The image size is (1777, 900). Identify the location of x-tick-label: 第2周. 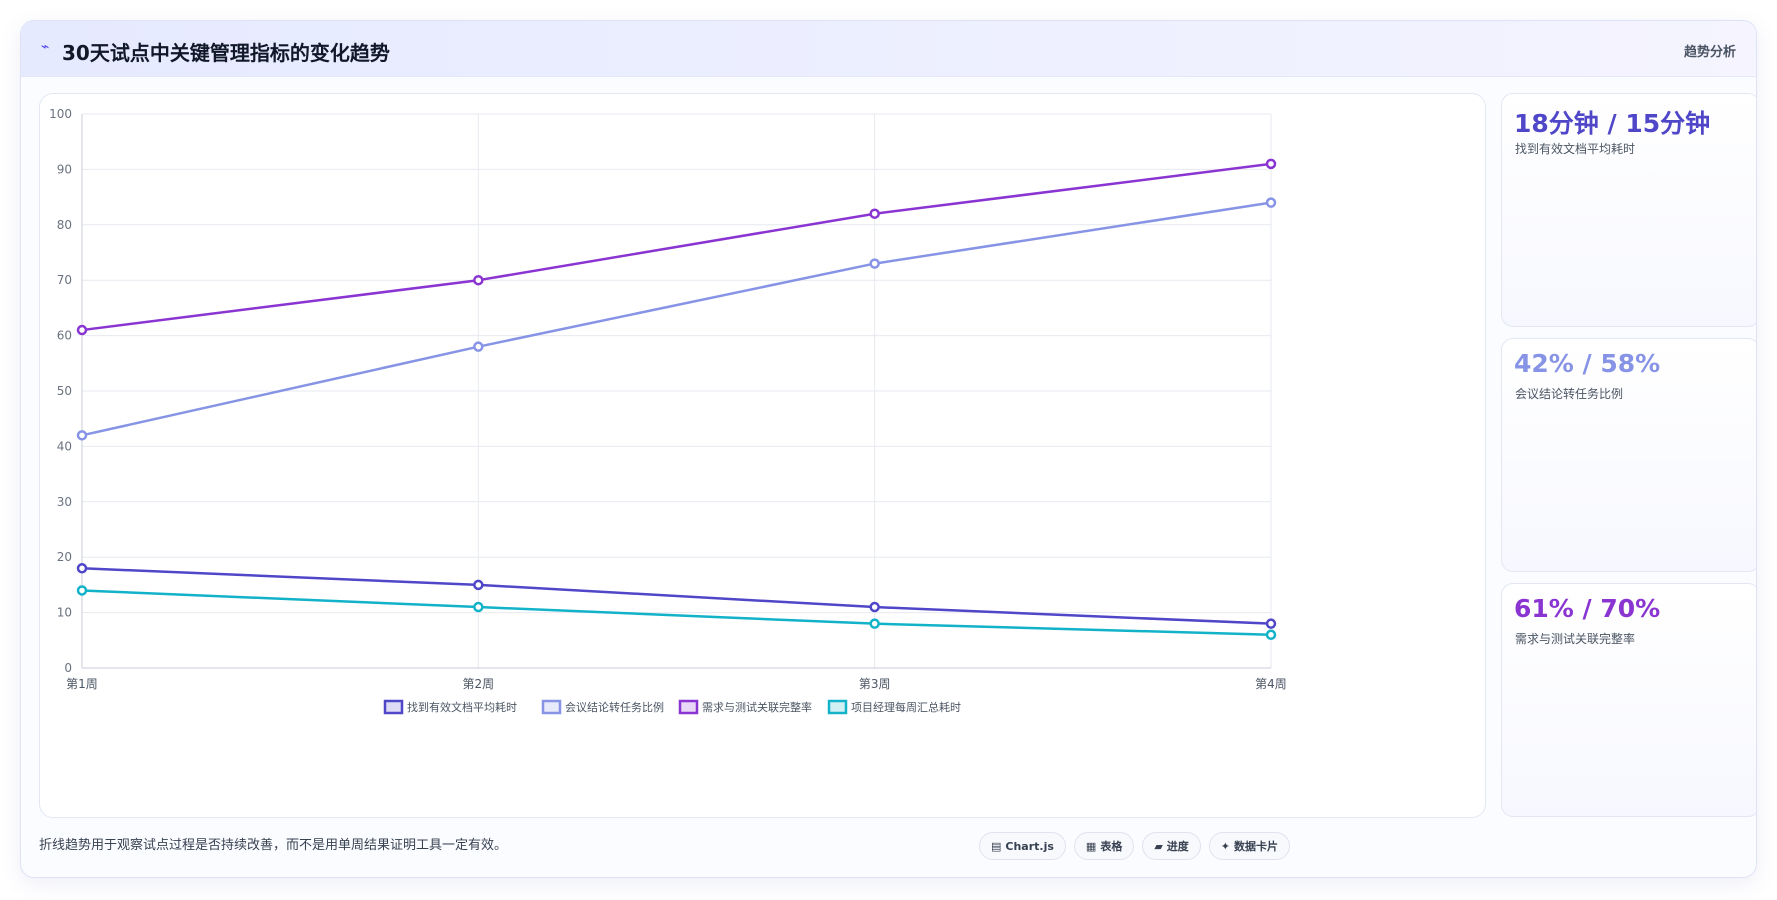
(479, 684).